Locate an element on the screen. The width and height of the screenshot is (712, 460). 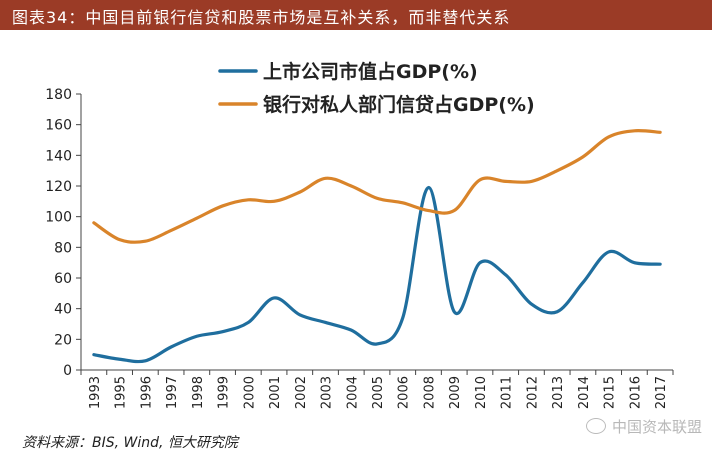
x-tick-label: 2013 is located at coordinates (558, 392).